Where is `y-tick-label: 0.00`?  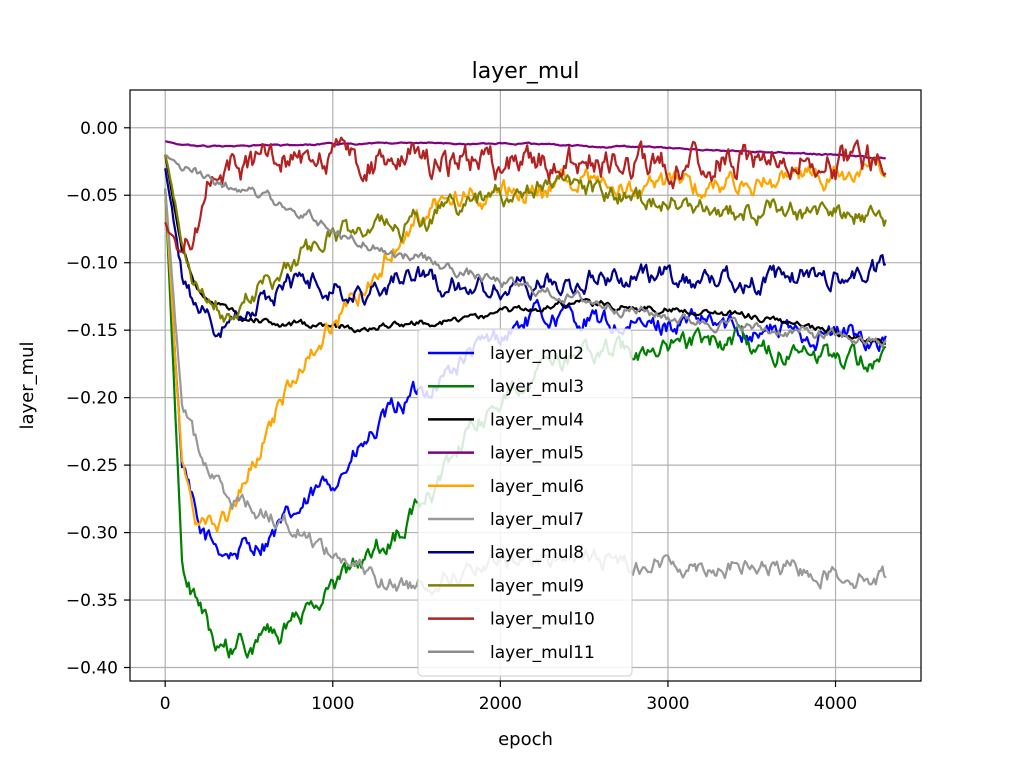
y-tick-label: 0.00 is located at coordinates (99, 129).